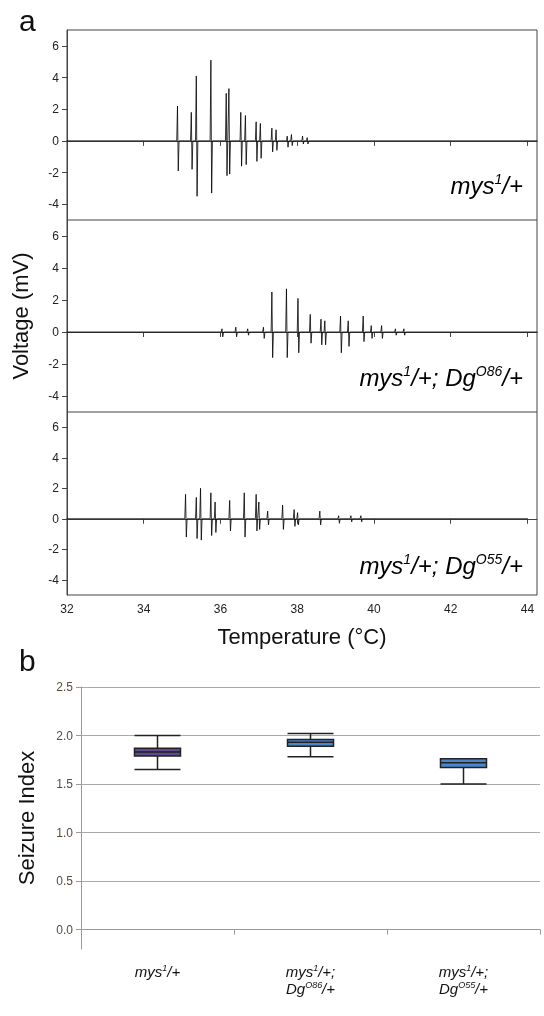 This screenshot has height=1016, width=544. I want to click on y-tick-label: 1.0, so click(65, 832).